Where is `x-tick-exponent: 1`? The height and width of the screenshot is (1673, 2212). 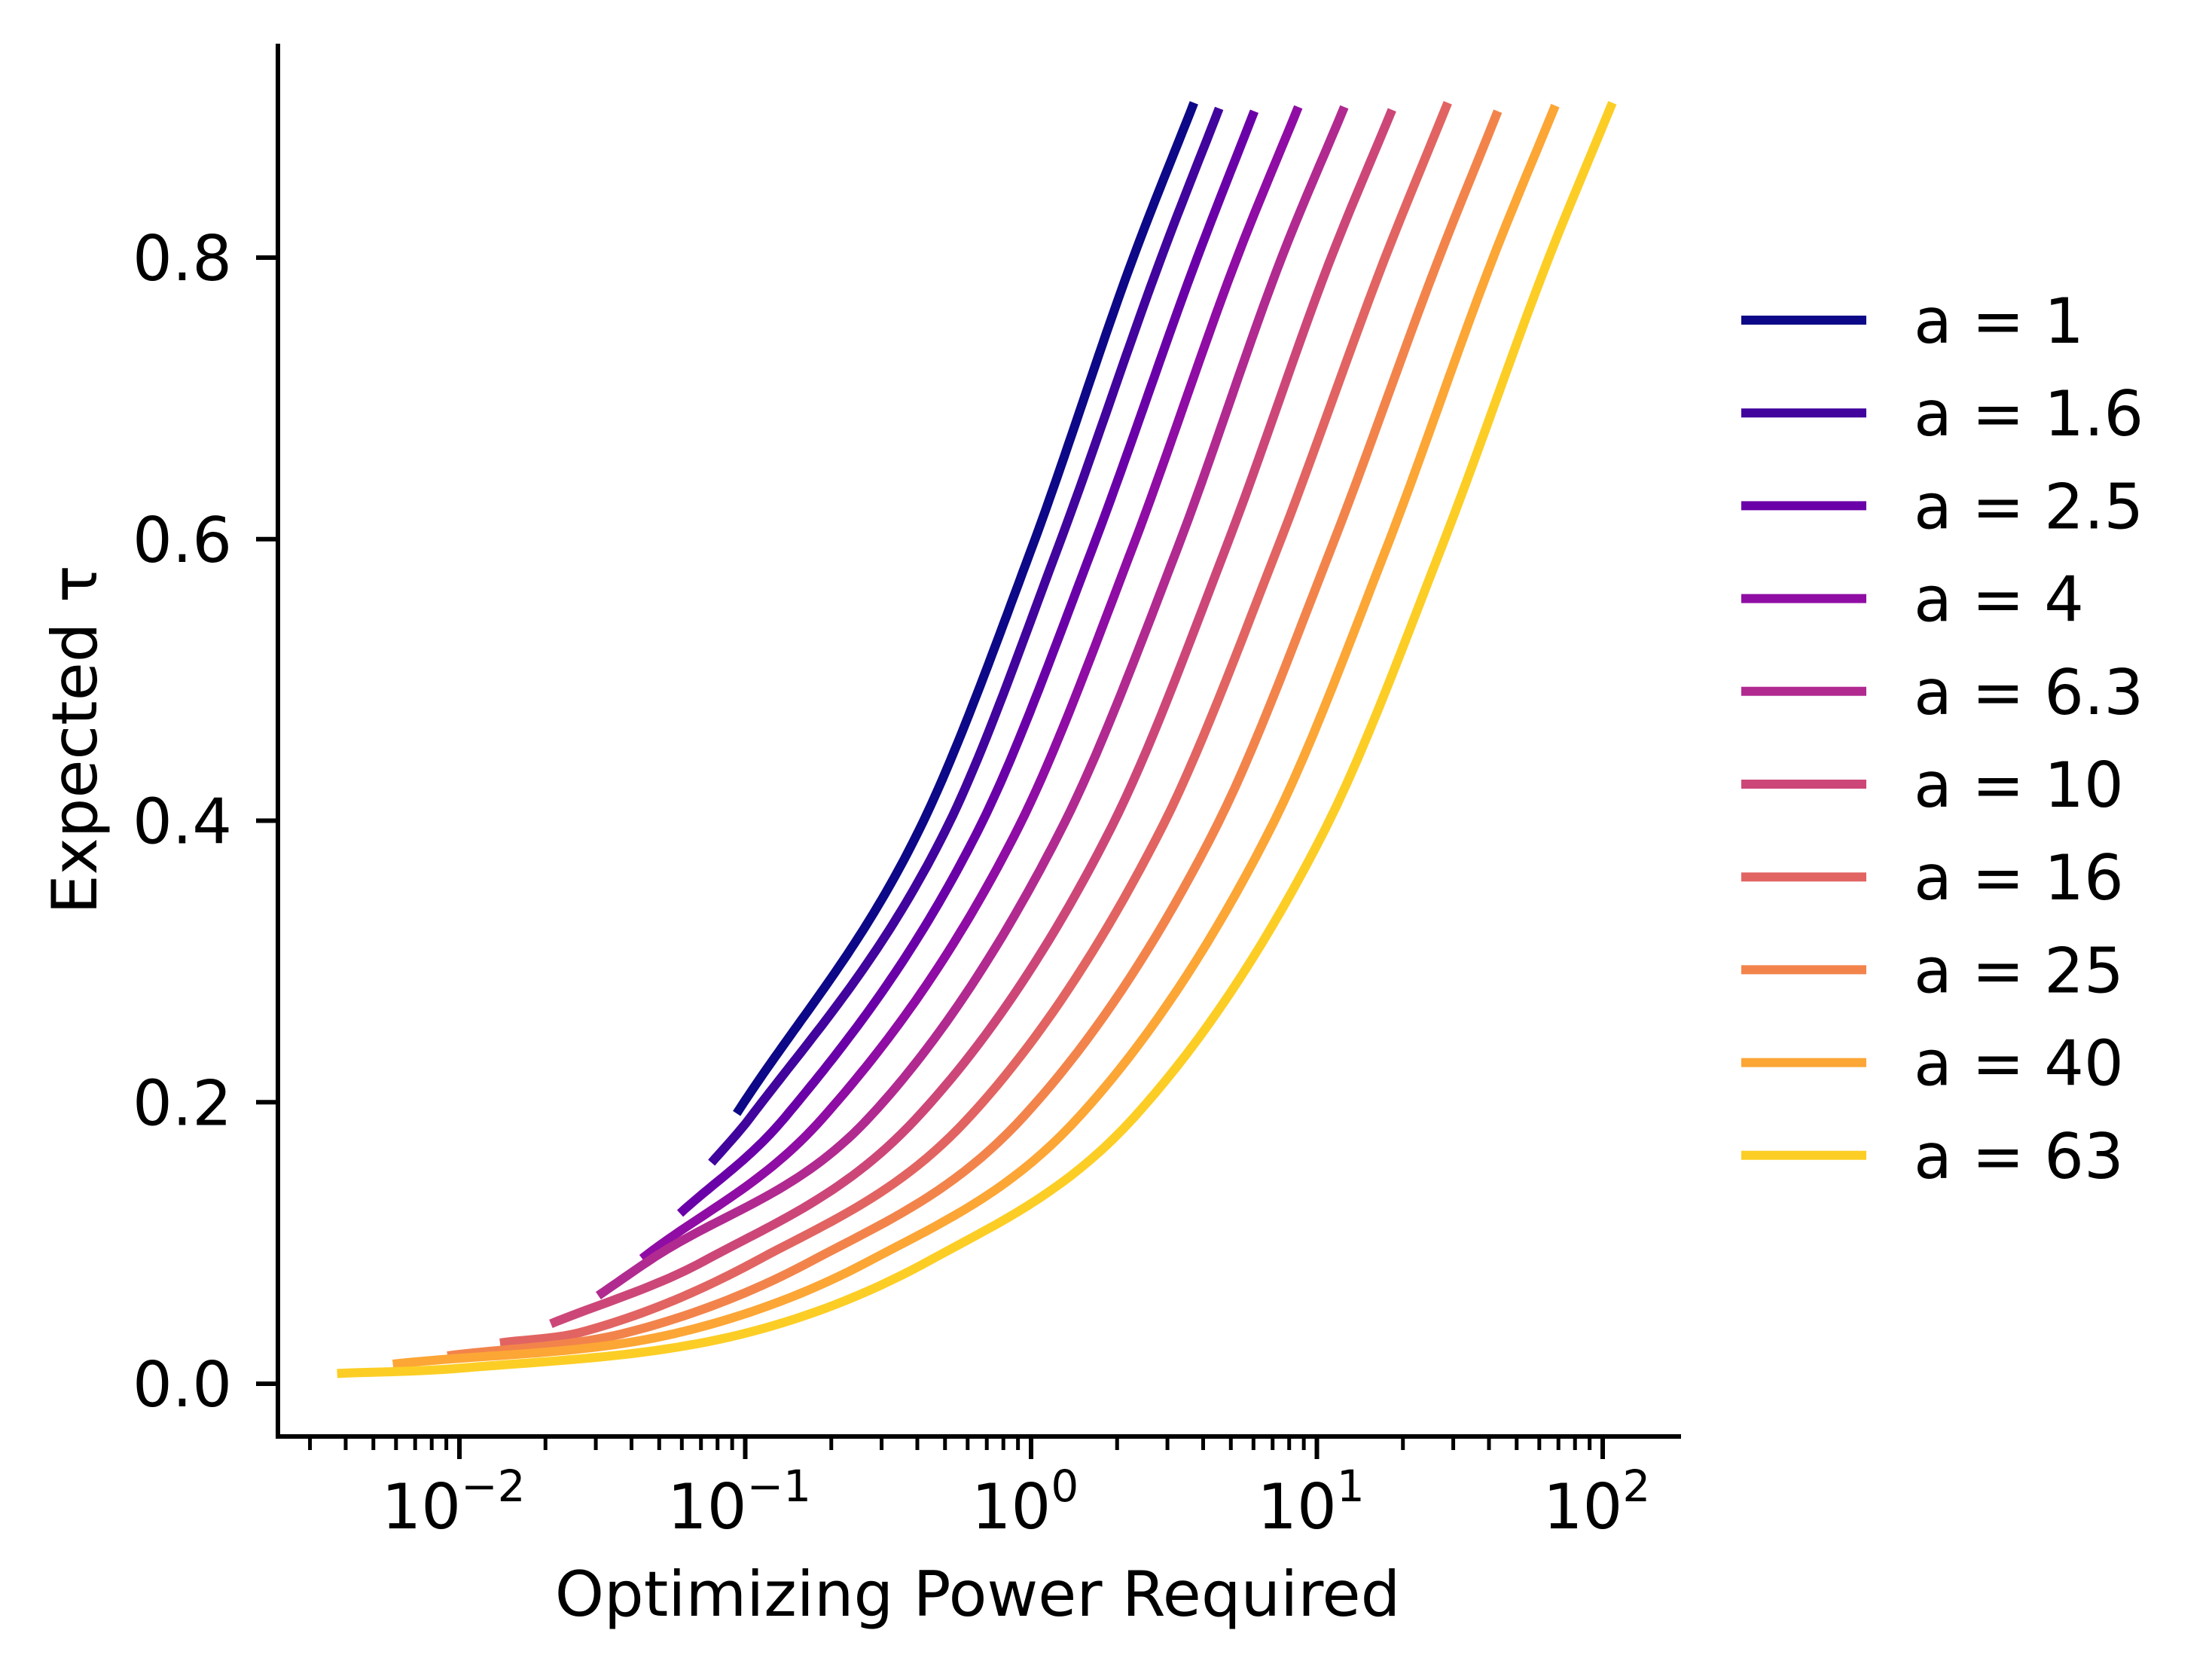
x-tick-exponent: 1 is located at coordinates (1351, 1486).